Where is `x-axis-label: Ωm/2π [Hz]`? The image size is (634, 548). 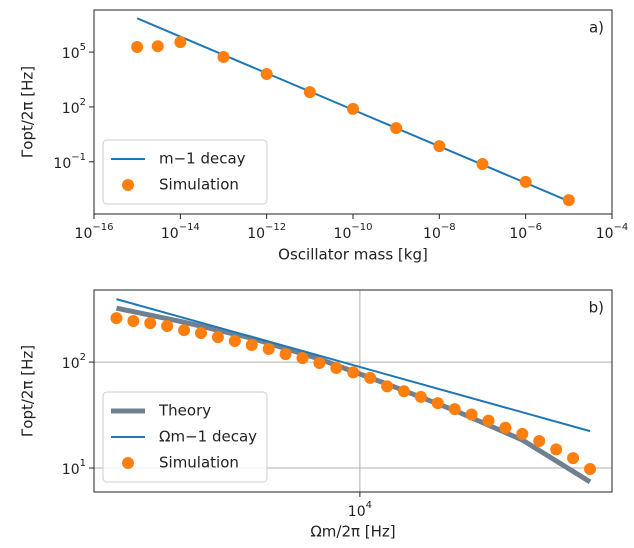
x-axis-label: Ωm/2π [Hz] is located at coordinates (352, 532).